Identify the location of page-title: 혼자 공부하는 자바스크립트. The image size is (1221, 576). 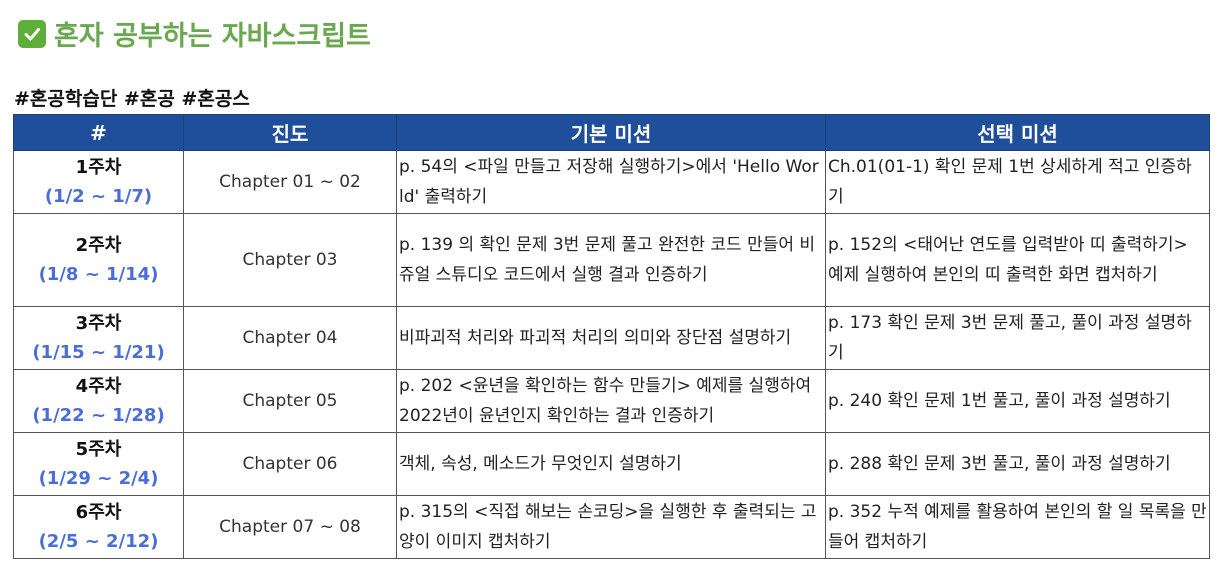
(194, 33).